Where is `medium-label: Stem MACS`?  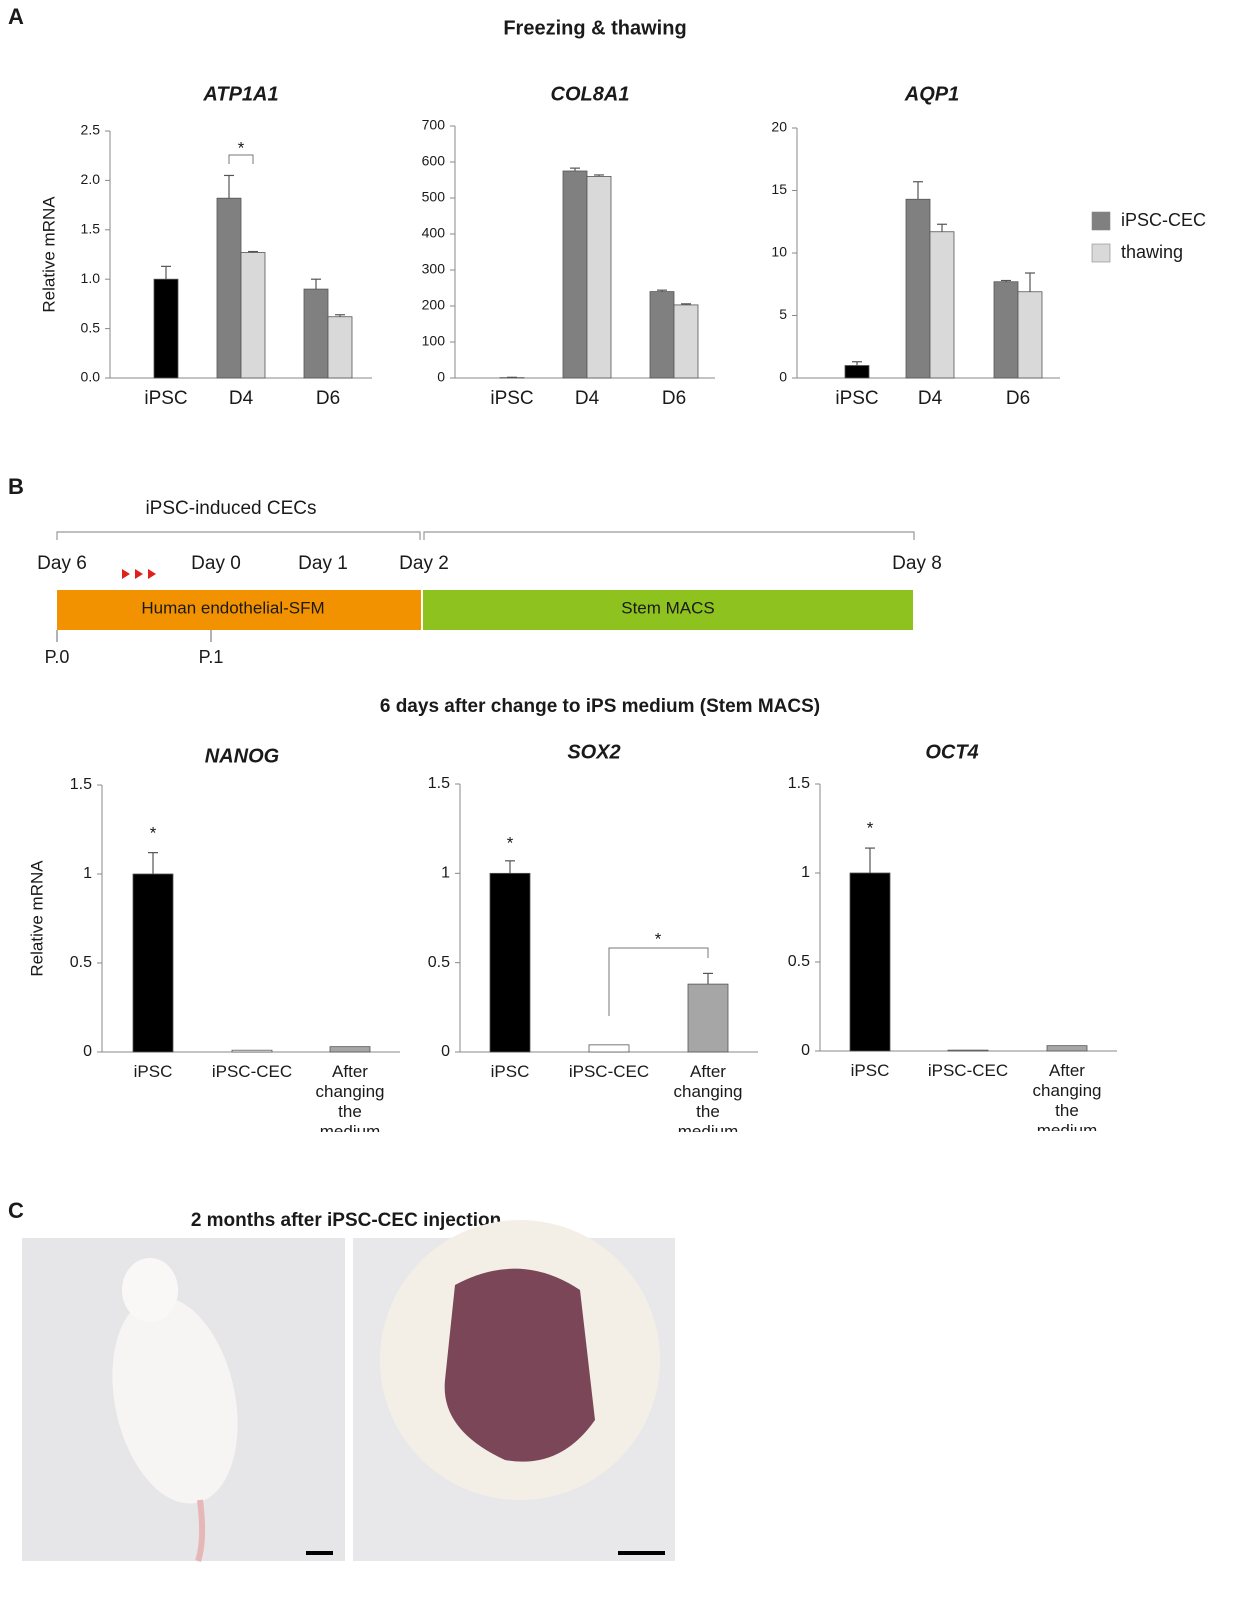
medium-label: Stem MACS is located at coordinates (668, 607).